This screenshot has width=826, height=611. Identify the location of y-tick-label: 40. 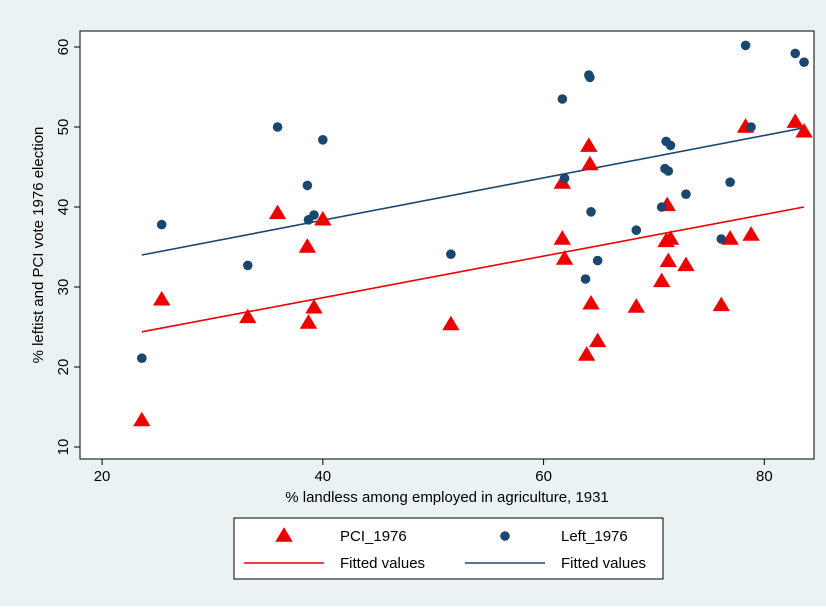
(63, 207).